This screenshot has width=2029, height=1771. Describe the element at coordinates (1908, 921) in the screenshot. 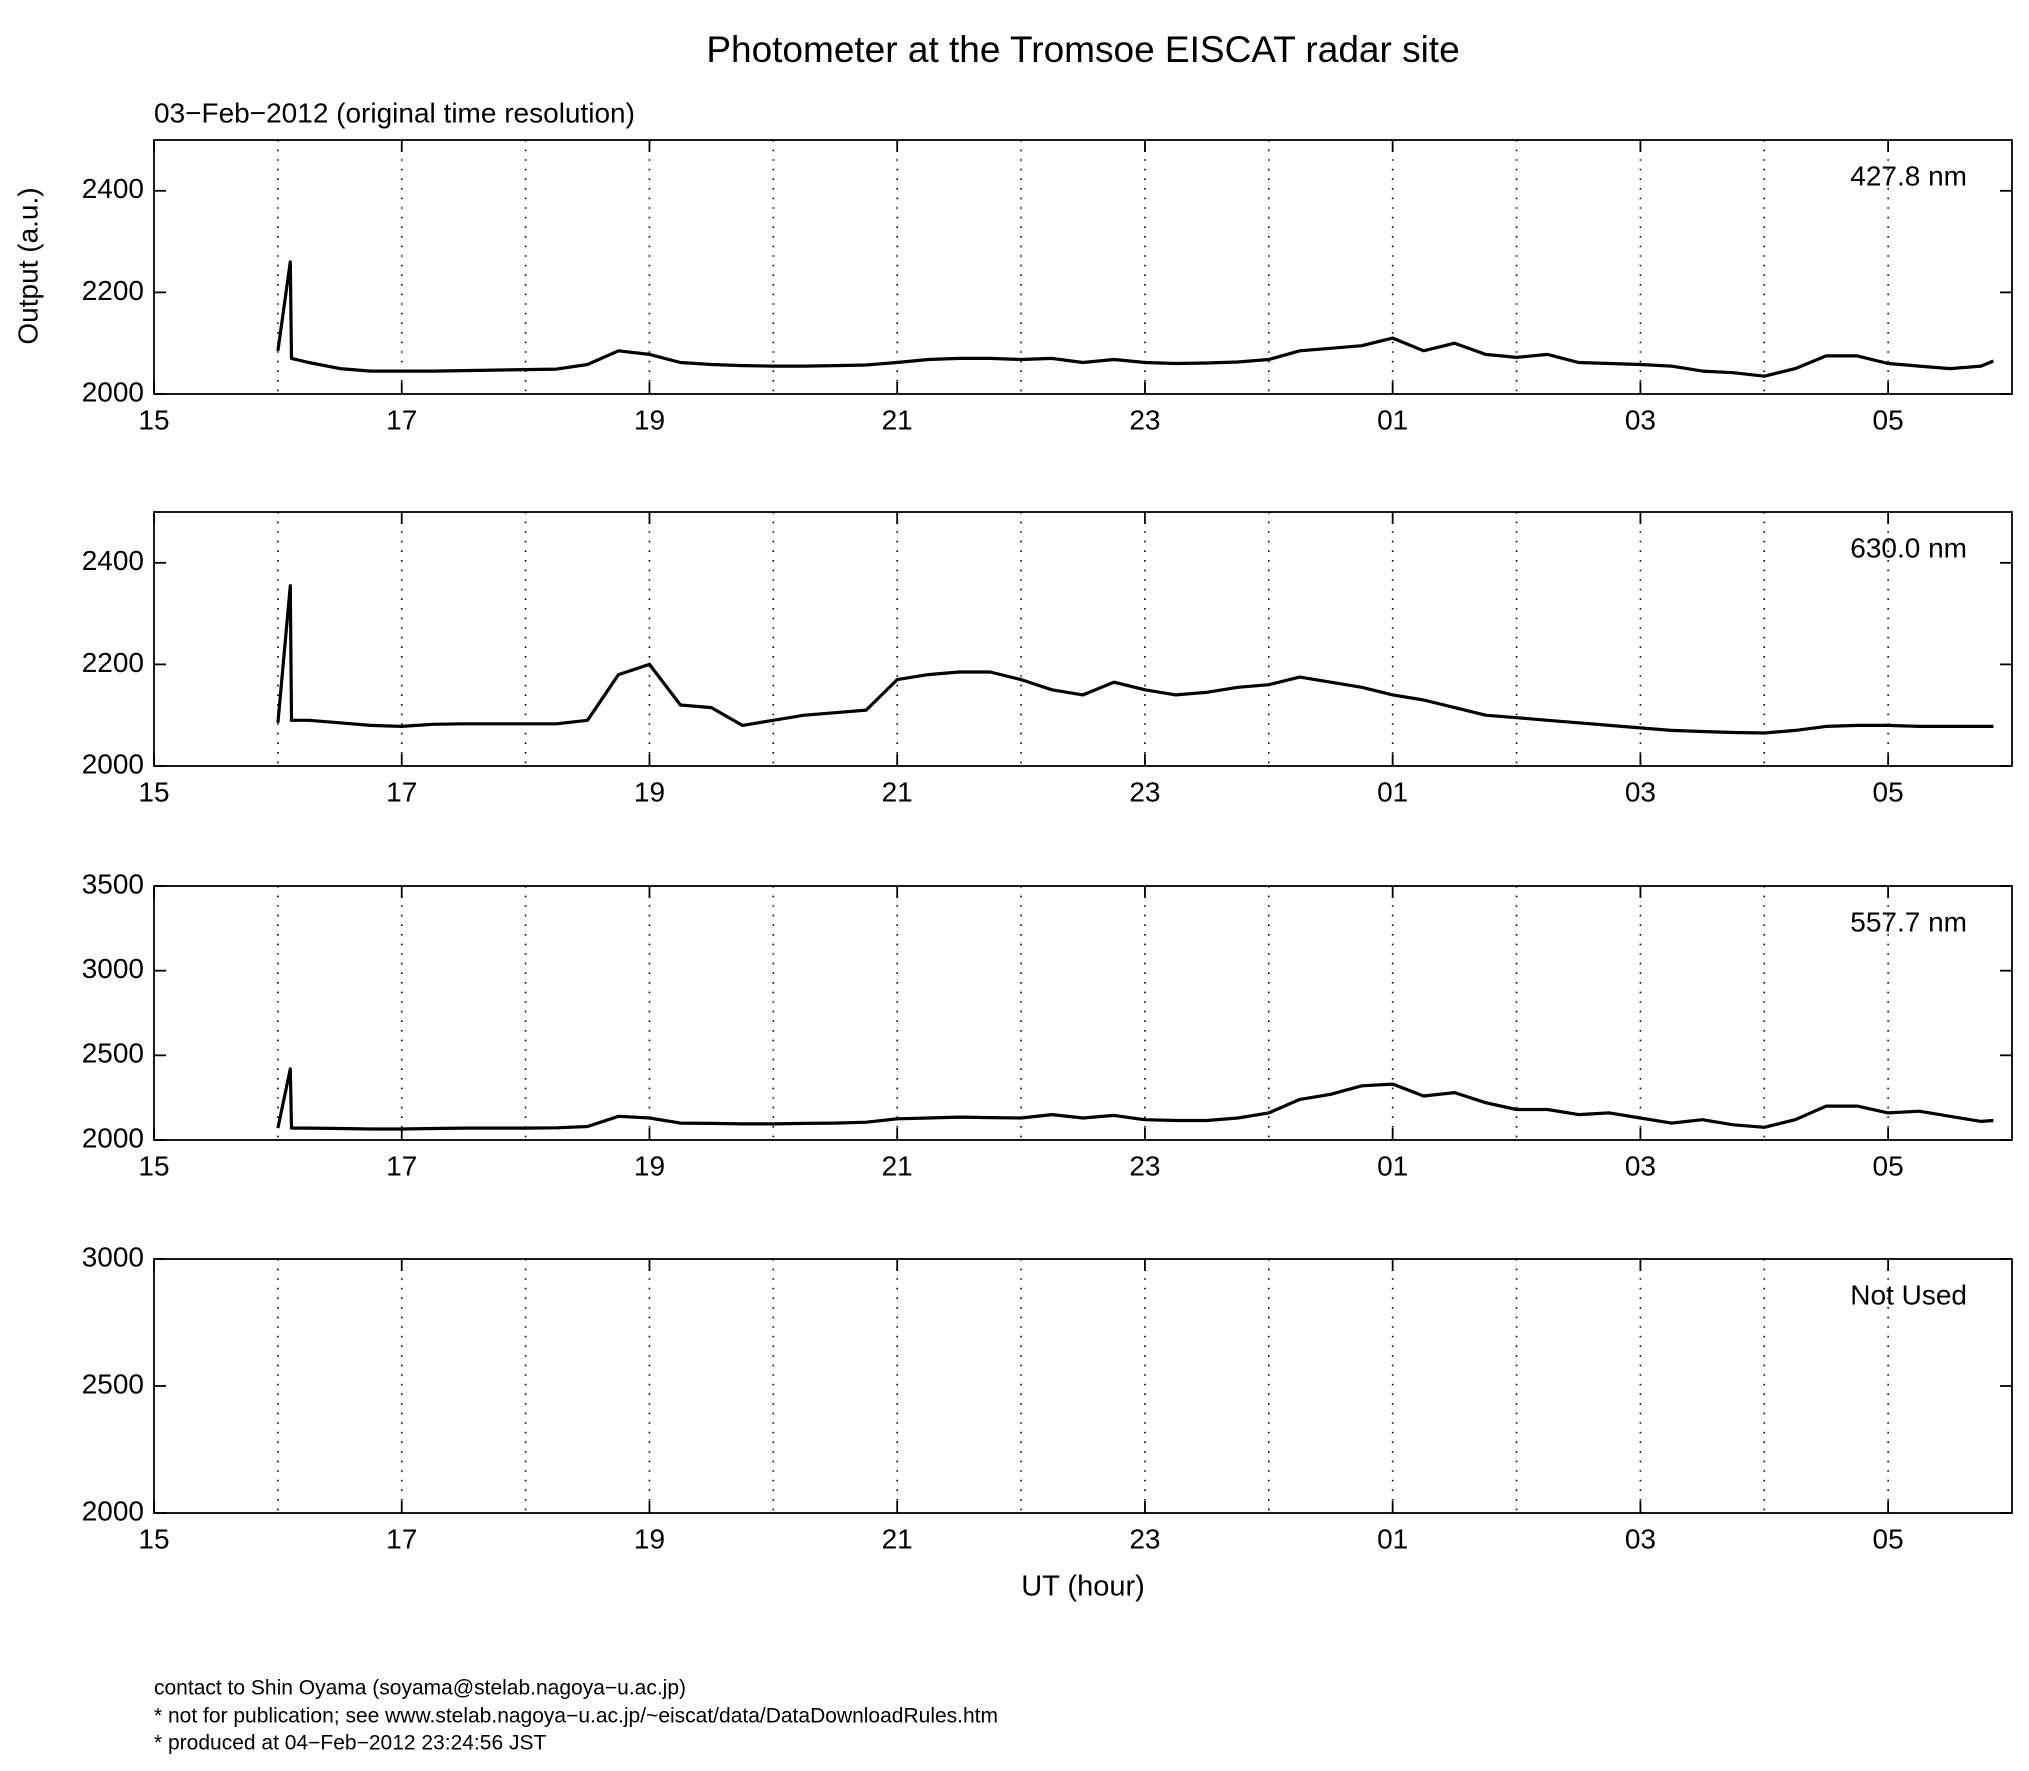

I see `panel-annotation: 557.7 nm` at that location.